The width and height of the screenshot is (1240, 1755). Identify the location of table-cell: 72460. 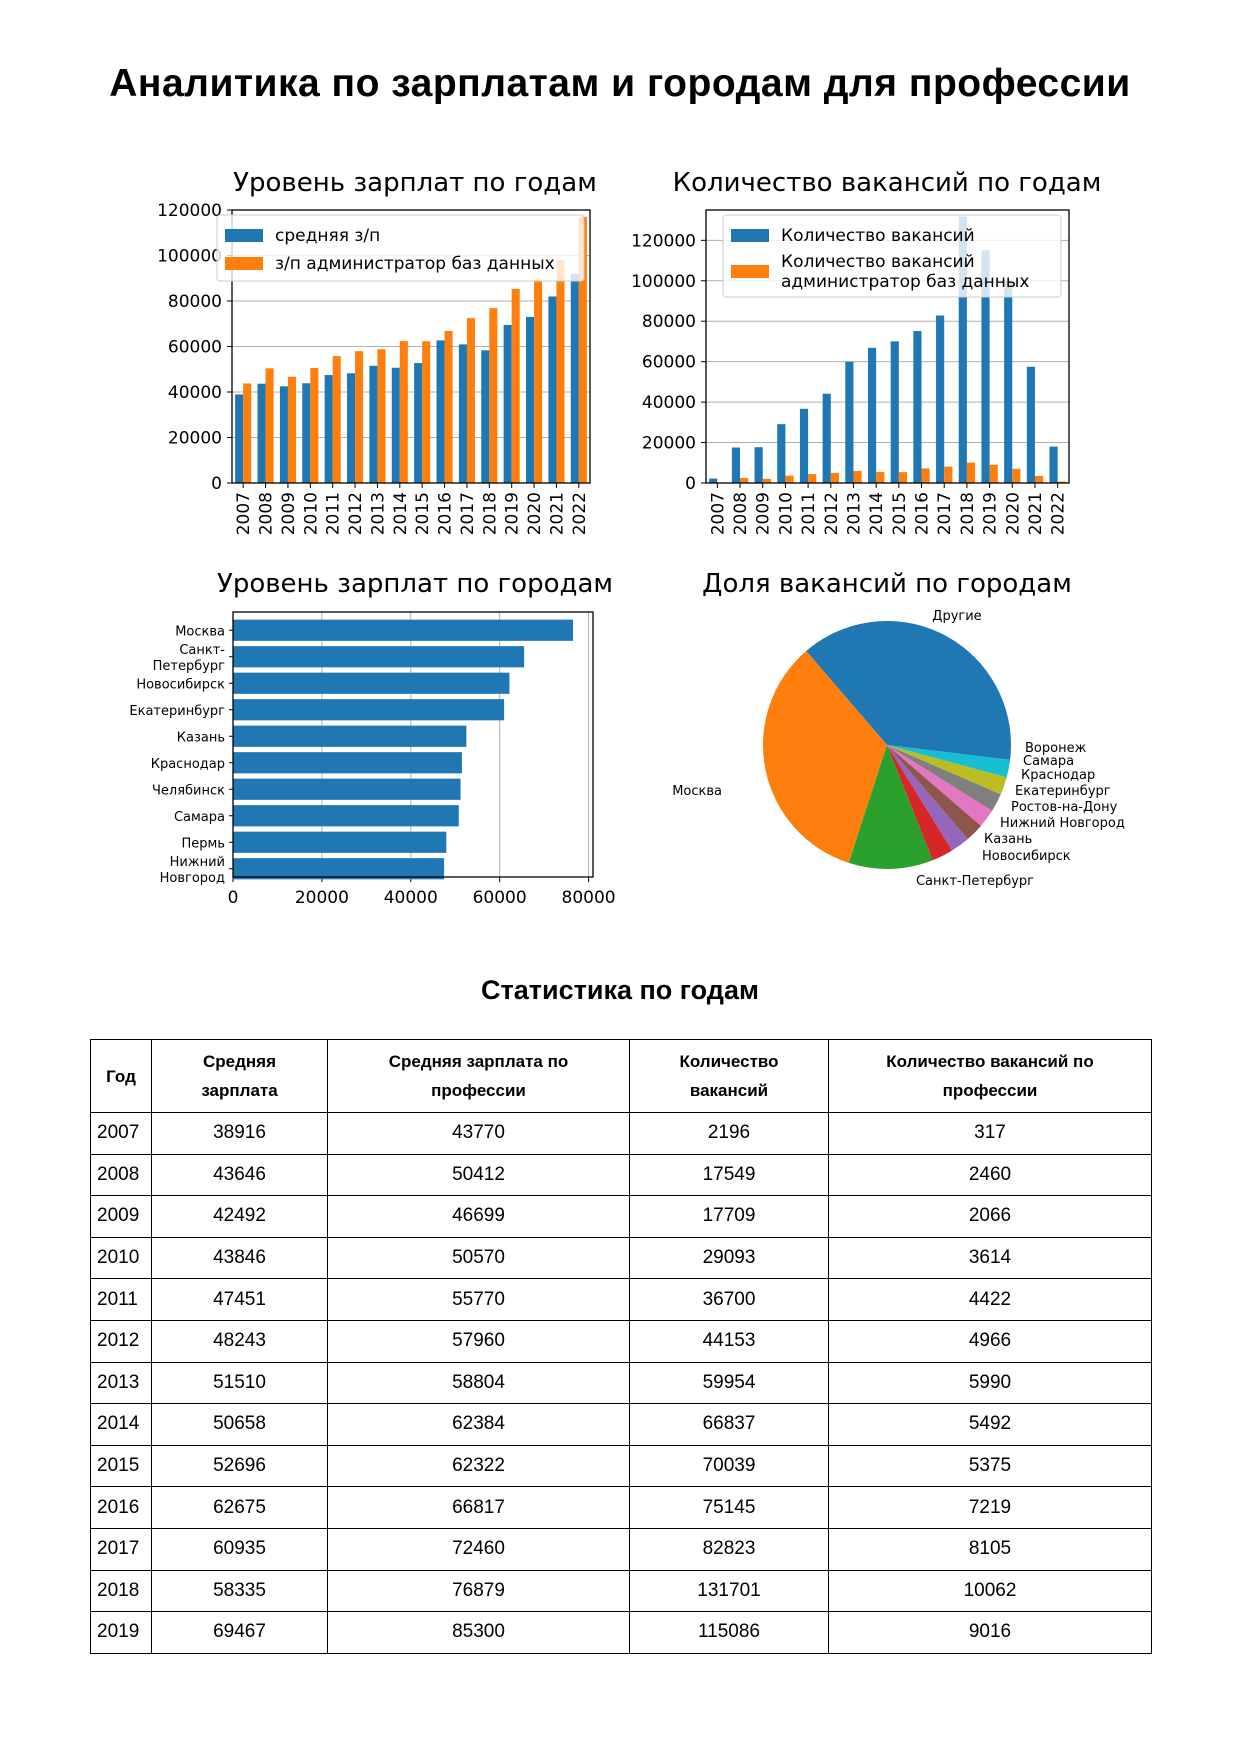
(478, 1549).